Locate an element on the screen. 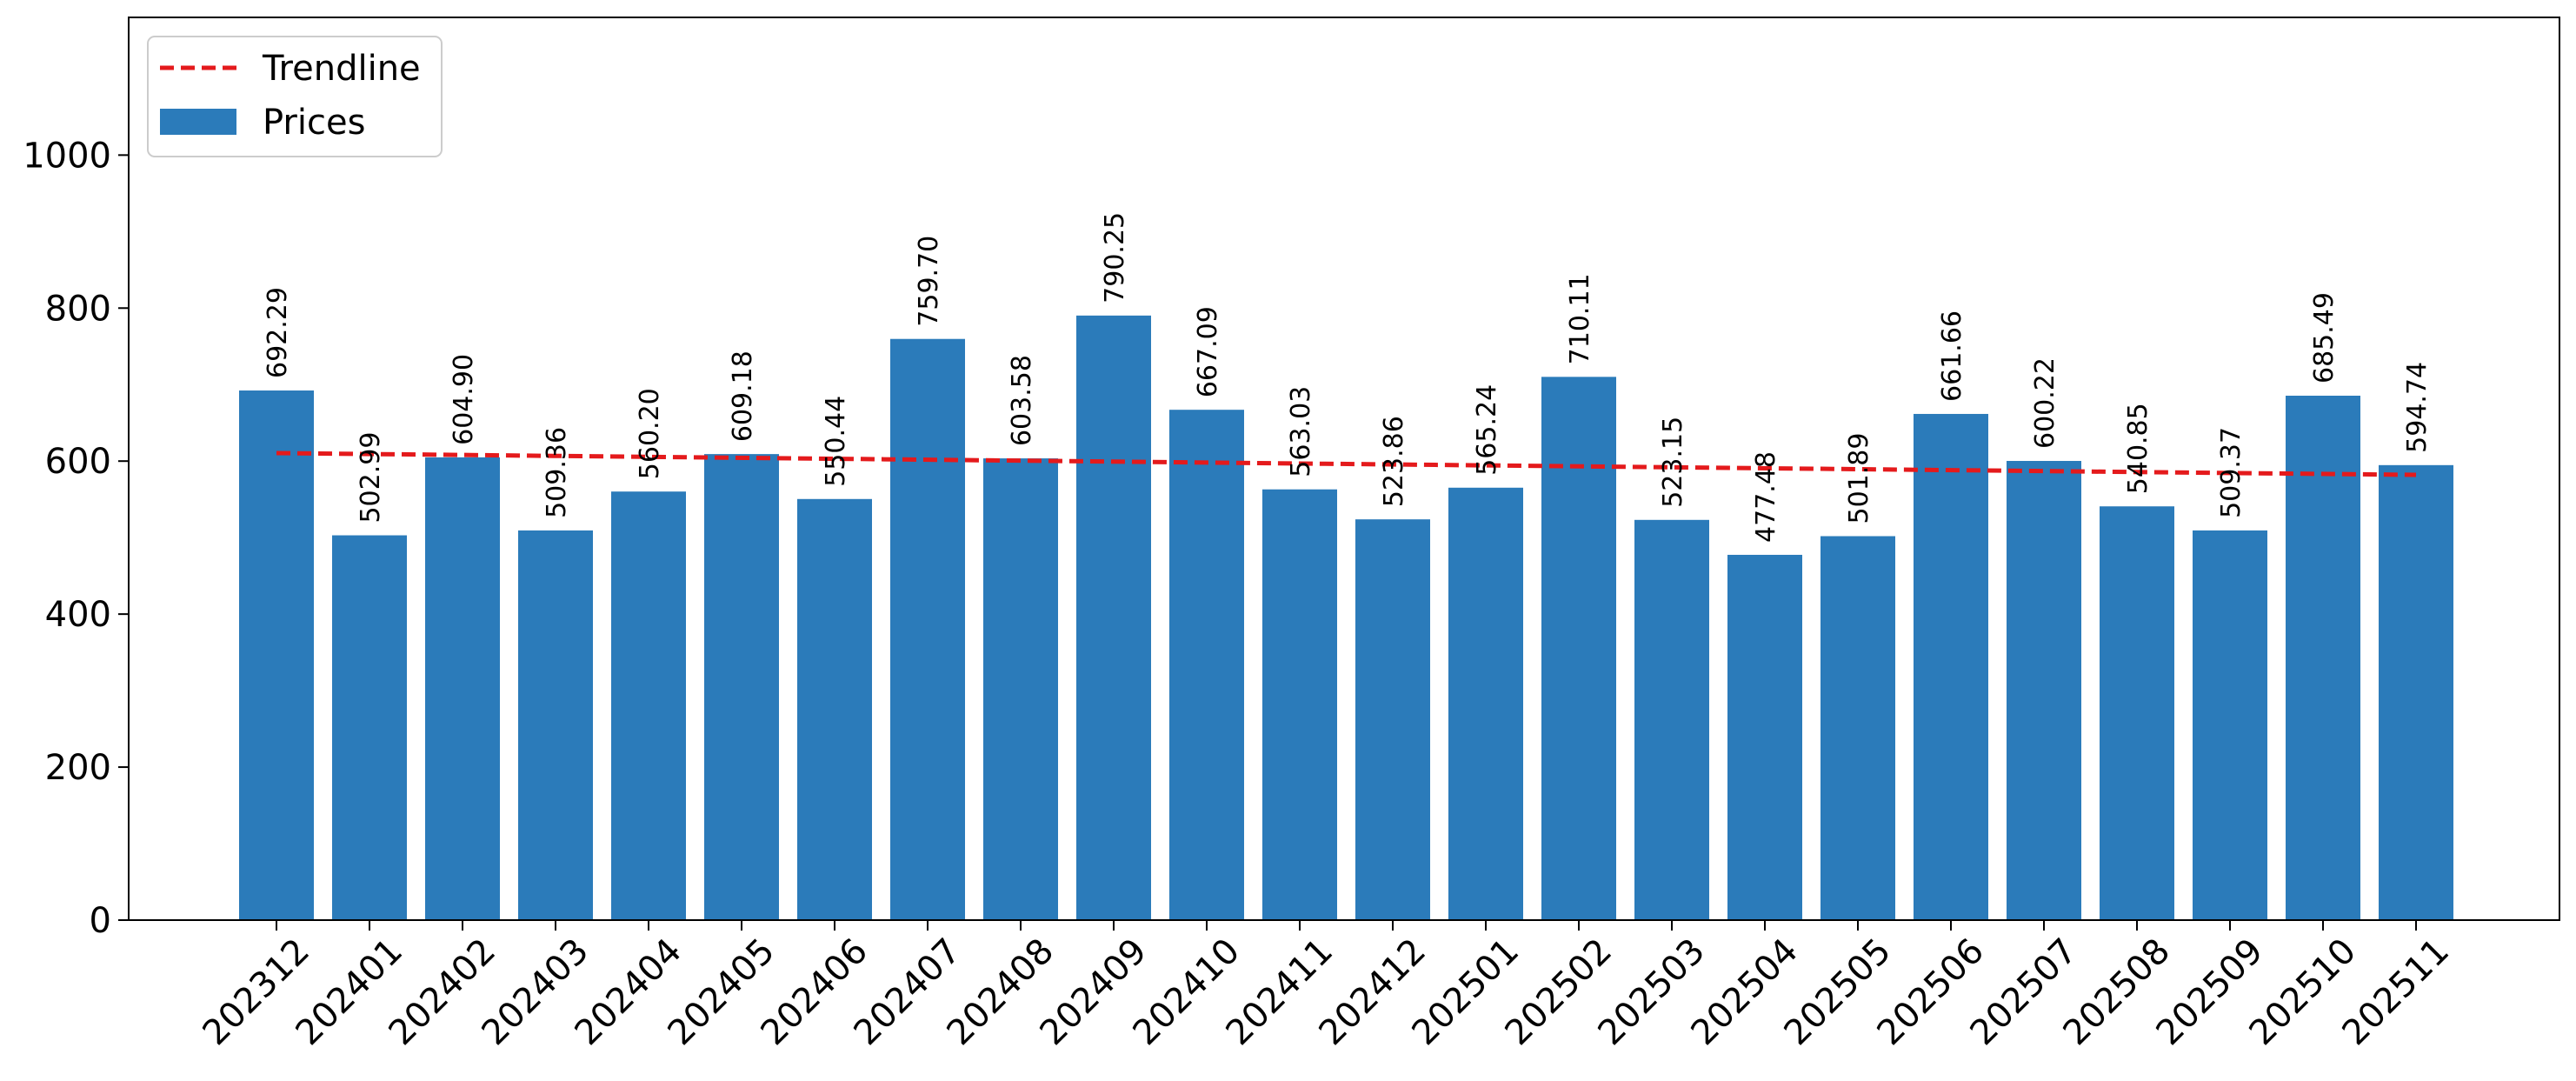  y-tick-label: 400 is located at coordinates (78, 615).